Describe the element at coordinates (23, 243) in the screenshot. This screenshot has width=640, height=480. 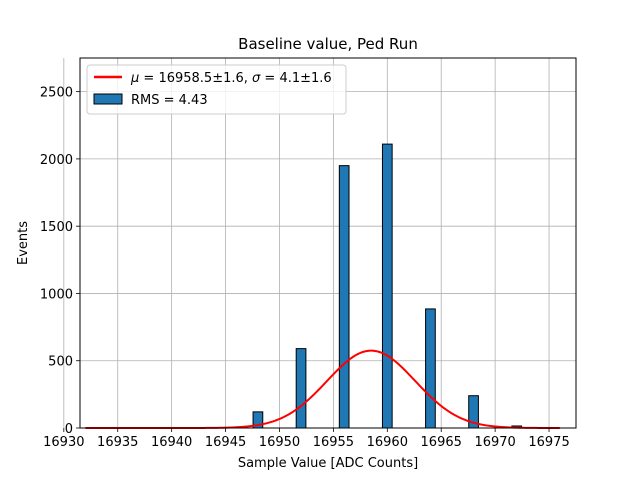
I see `y-axis-label: Events` at that location.